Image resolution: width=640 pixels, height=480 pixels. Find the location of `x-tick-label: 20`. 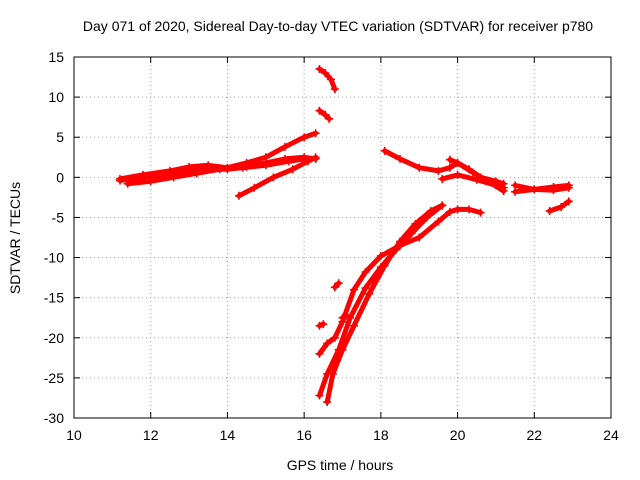

x-tick-label: 20 is located at coordinates (458, 435).